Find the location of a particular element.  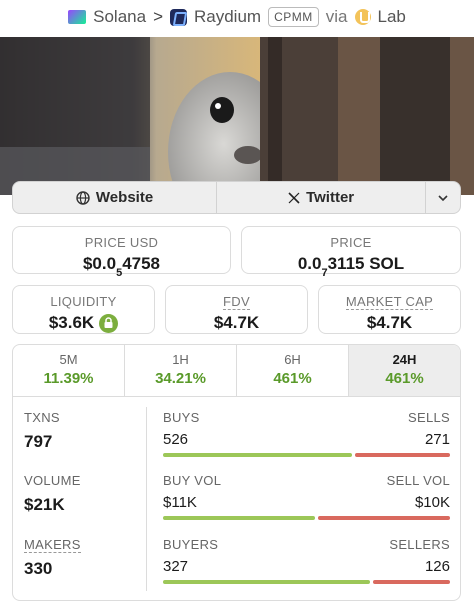

sellers-label: SELLERS is located at coordinates (419, 544).